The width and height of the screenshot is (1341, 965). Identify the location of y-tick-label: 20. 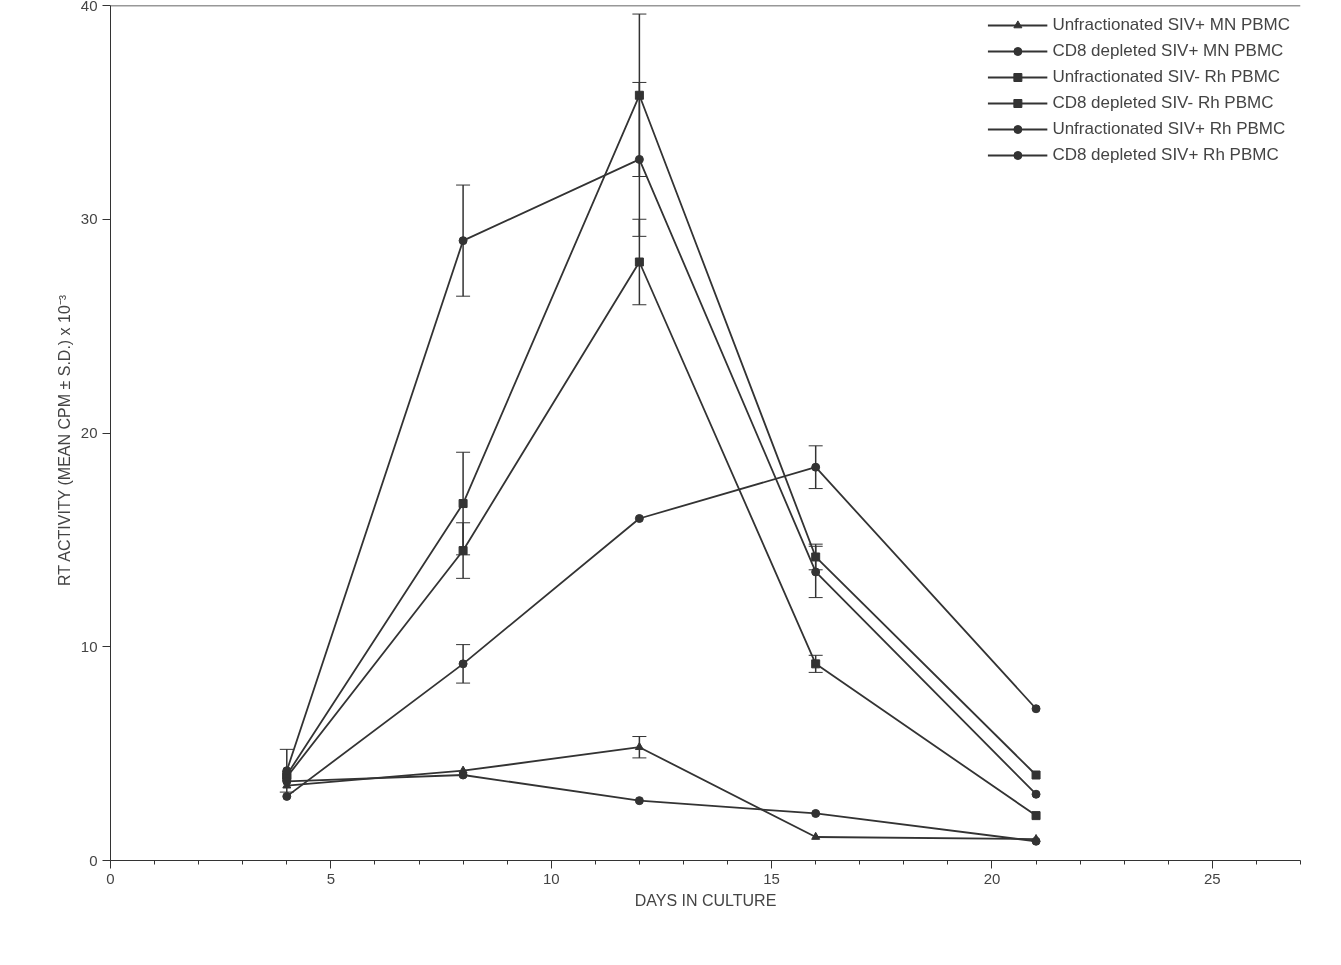
(89, 432).